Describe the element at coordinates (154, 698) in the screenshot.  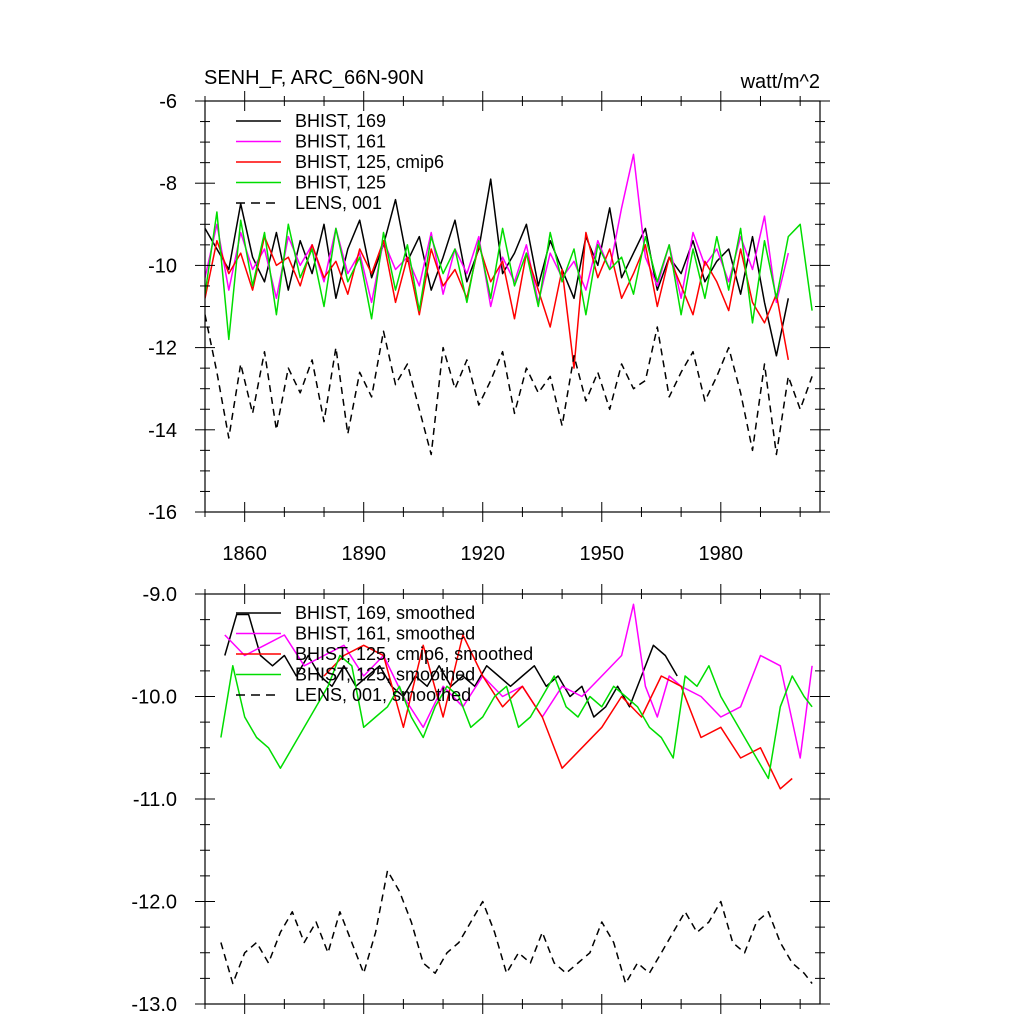
I see `y-tick-label: -10.0` at that location.